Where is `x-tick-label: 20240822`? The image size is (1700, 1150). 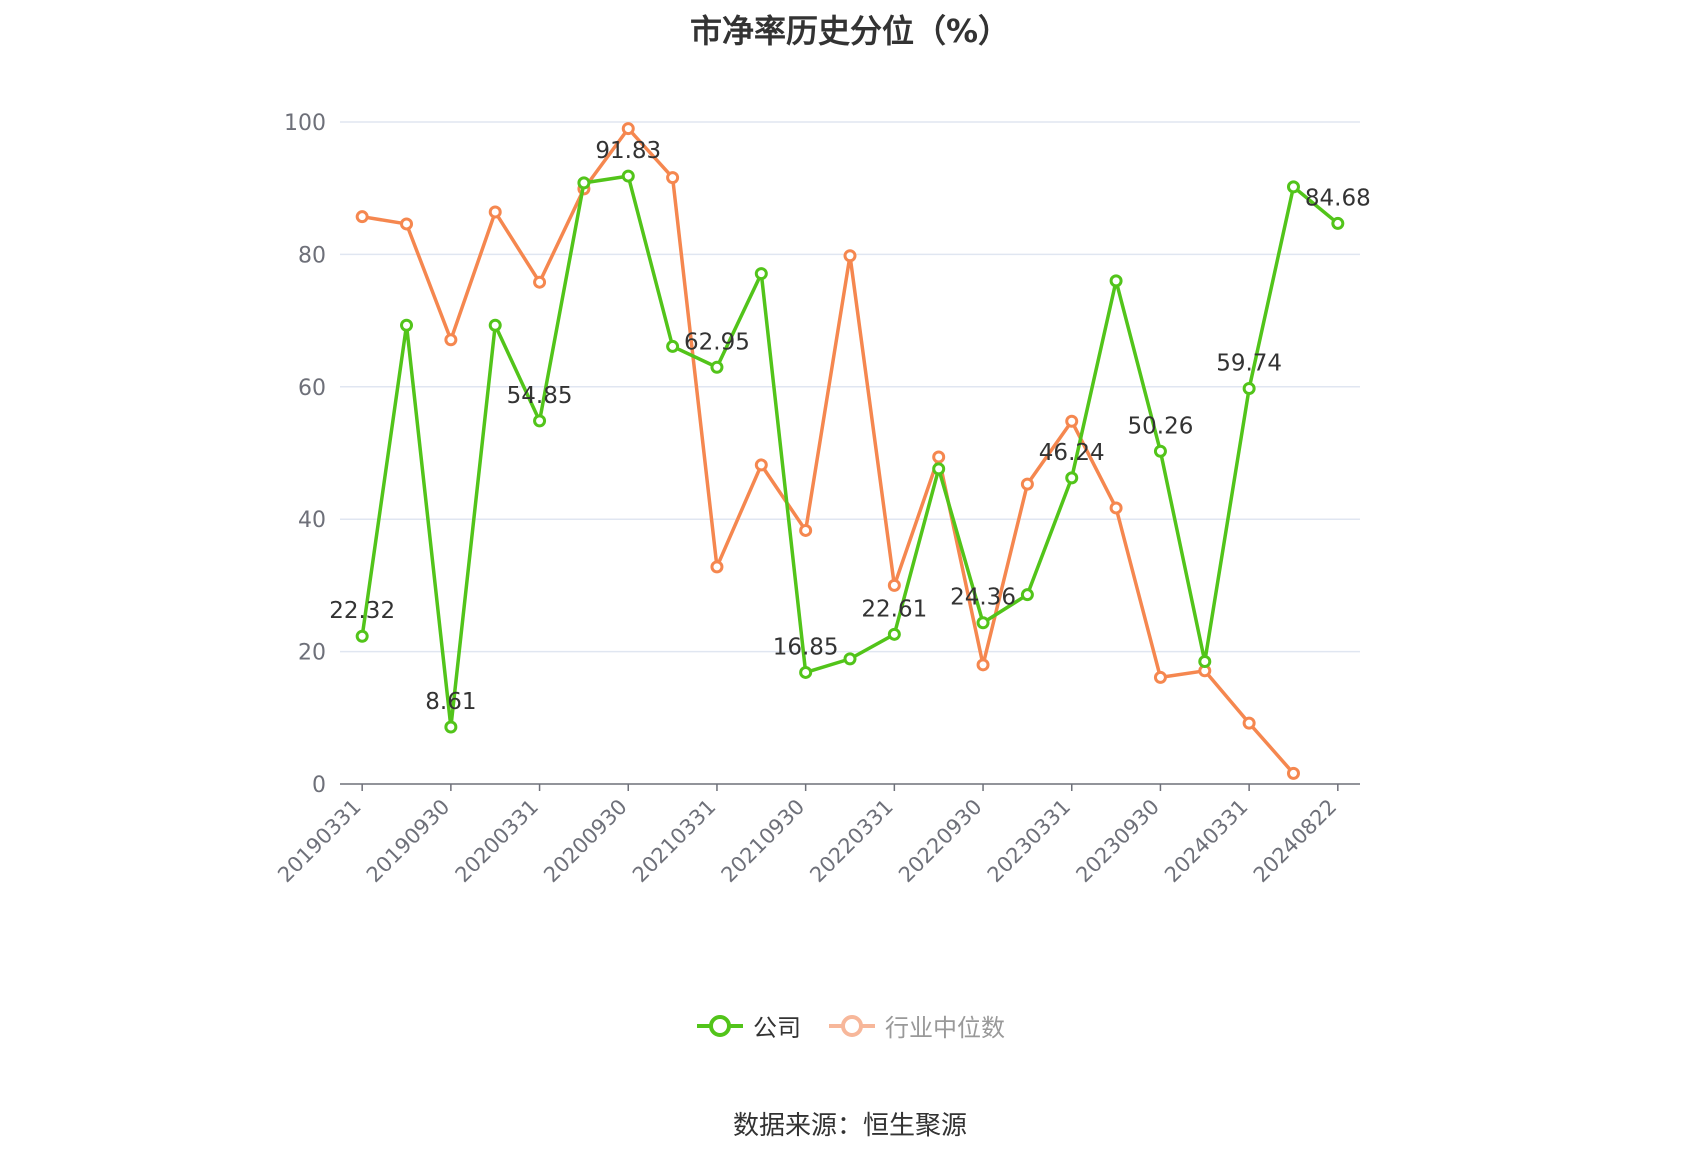 x-tick-label: 20240822 is located at coordinates (1295, 841).